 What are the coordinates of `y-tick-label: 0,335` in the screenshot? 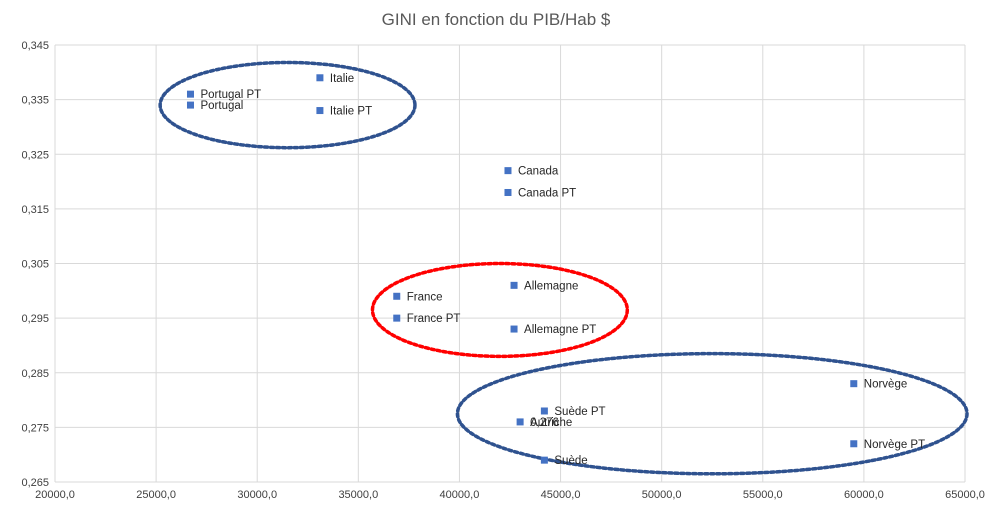 It's located at (35, 101).